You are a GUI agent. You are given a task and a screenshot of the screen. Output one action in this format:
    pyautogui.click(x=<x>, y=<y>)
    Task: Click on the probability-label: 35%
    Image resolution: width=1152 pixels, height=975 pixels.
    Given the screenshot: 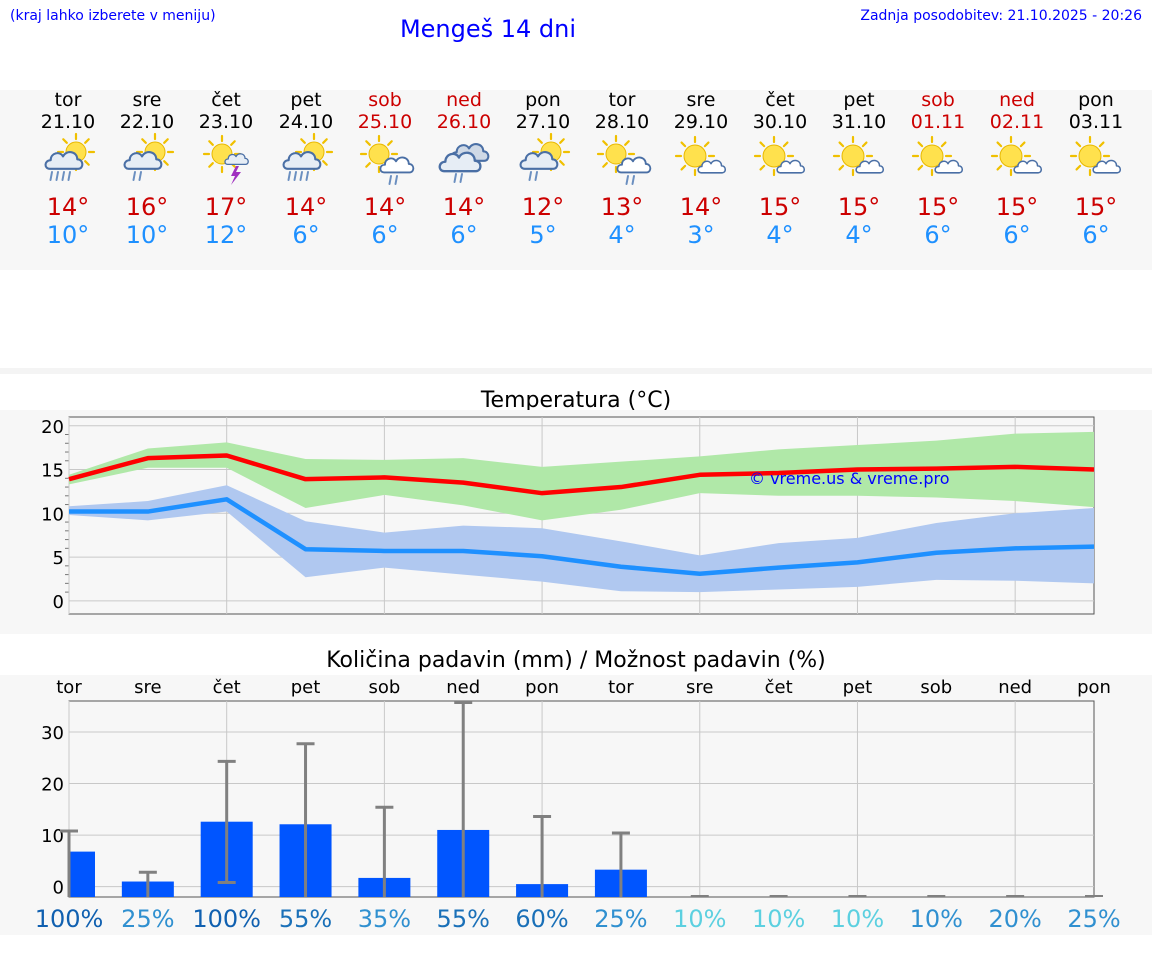 What is the action you would take?
    pyautogui.click(x=384, y=919)
    